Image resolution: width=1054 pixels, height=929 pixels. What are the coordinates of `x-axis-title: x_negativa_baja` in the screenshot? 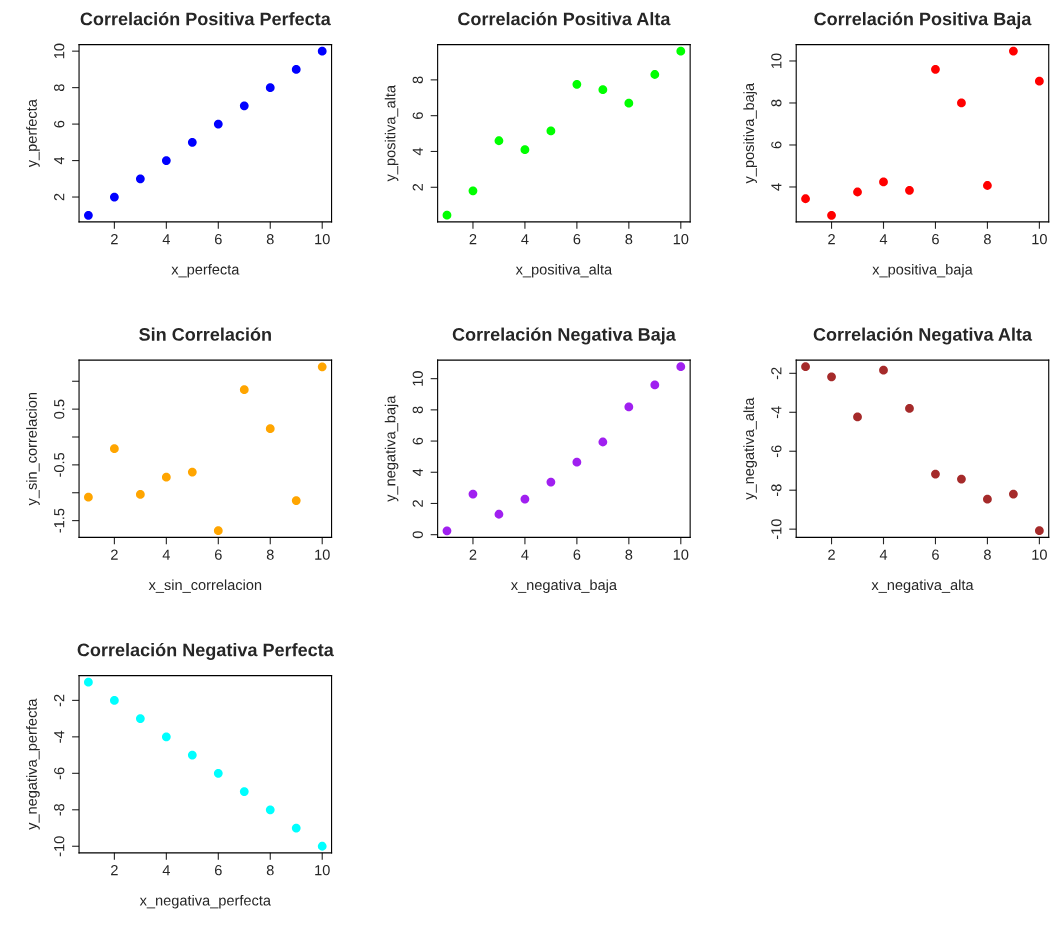 It's located at (563, 586).